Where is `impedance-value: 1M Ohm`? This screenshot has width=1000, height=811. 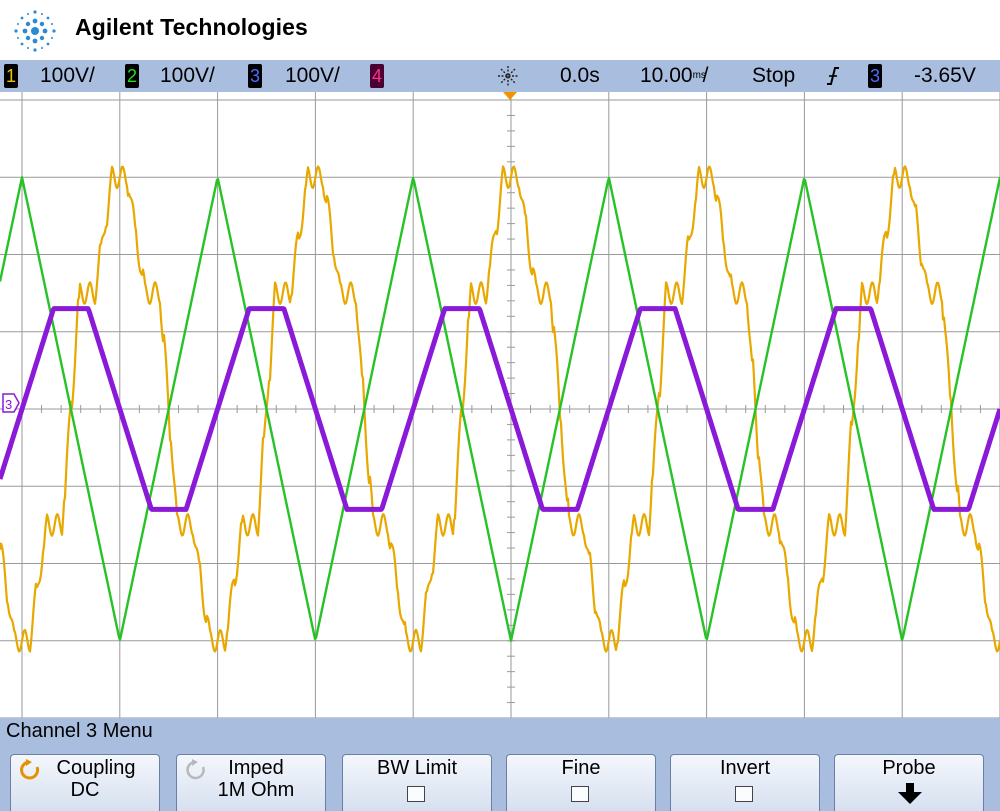 impedance-value: 1M Ohm is located at coordinates (256, 790).